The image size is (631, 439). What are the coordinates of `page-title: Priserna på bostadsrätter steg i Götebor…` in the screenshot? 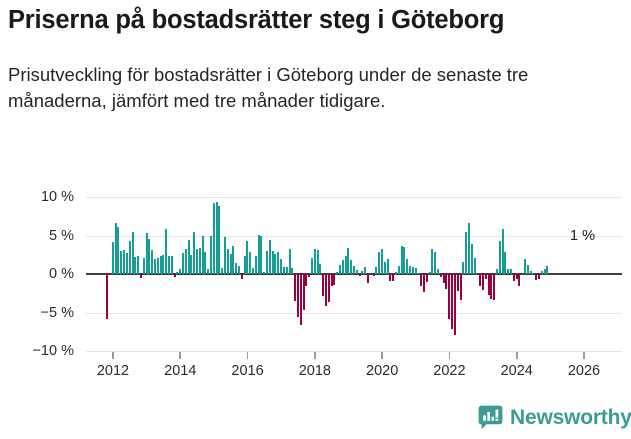 It's located at (256, 20).